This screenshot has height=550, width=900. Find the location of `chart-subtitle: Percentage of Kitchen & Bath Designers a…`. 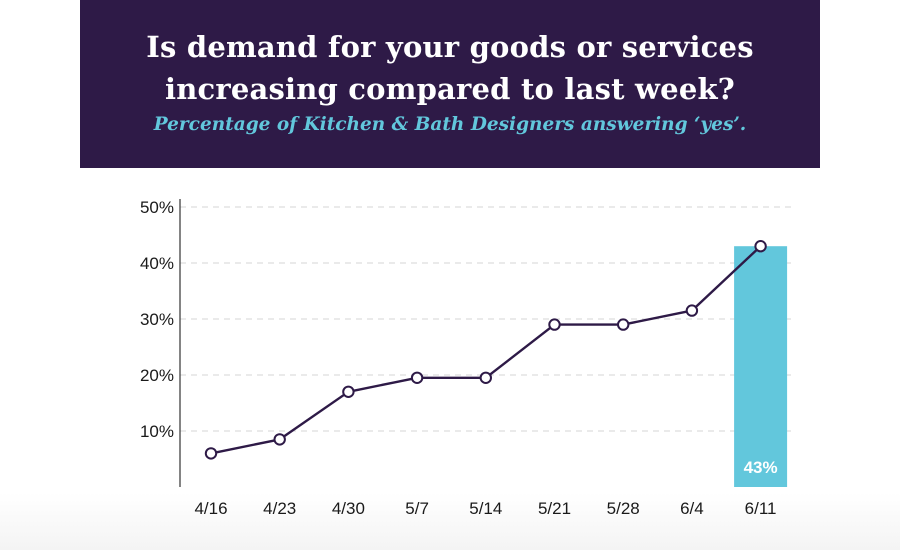

chart-subtitle: Percentage of Kitchen & Bath Designers a… is located at coordinates (450, 124).